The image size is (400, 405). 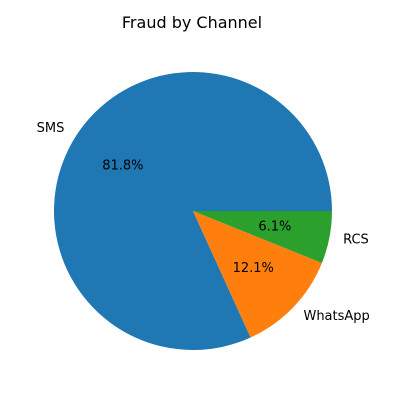 I want to click on chart-title: Fraud by Channel, so click(x=192, y=22).